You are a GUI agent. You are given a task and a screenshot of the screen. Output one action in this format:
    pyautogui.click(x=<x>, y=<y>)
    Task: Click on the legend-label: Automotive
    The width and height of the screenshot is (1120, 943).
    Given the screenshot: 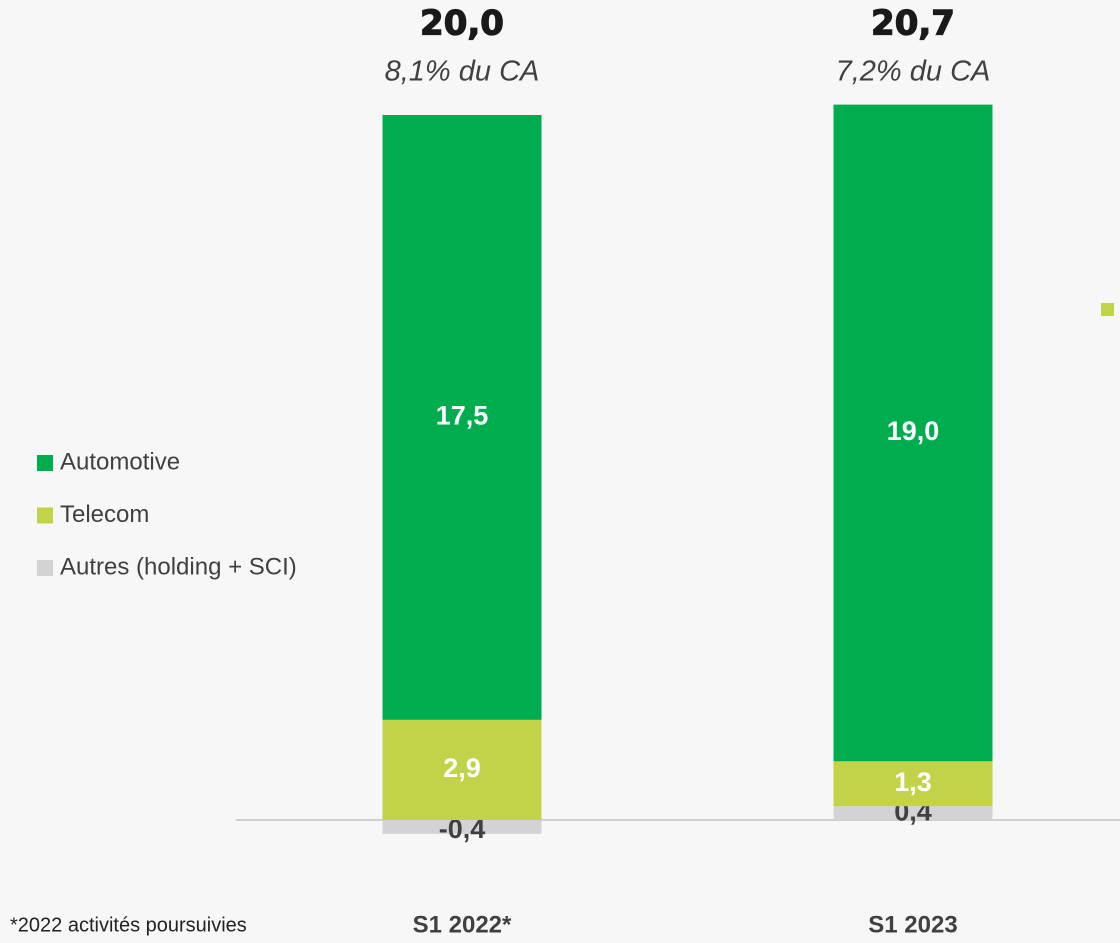 What is the action you would take?
    pyautogui.click(x=120, y=461)
    